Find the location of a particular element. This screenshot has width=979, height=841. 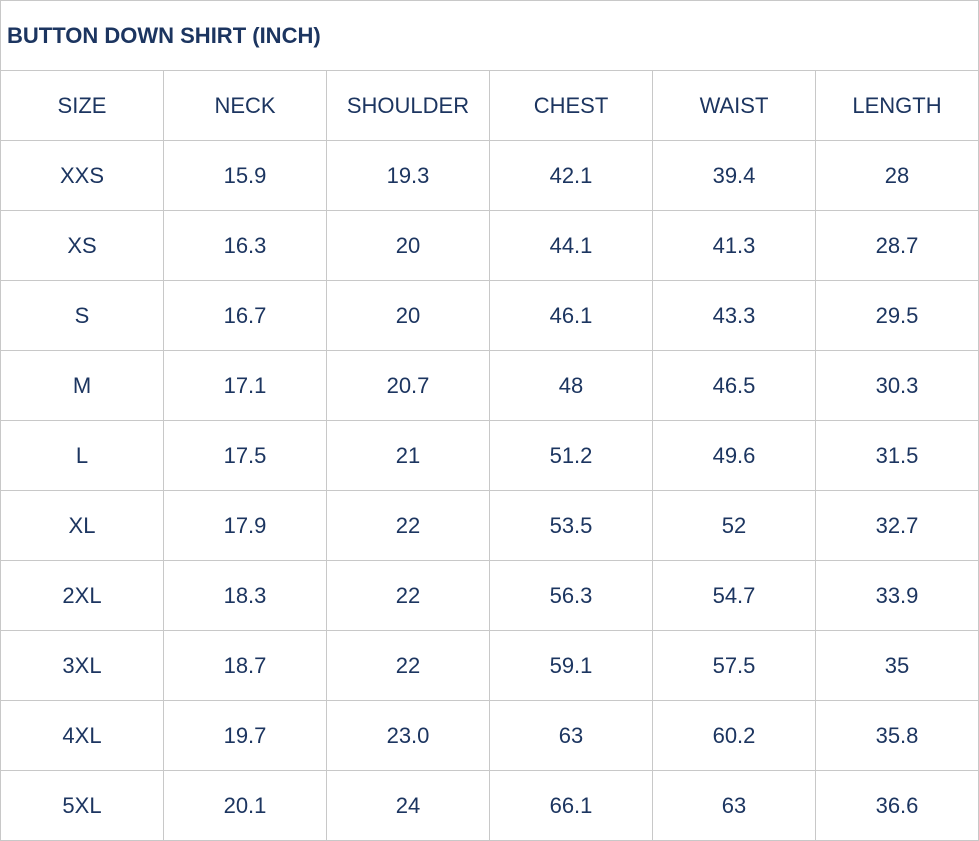

cell-shoulder: 21 is located at coordinates (408, 455).